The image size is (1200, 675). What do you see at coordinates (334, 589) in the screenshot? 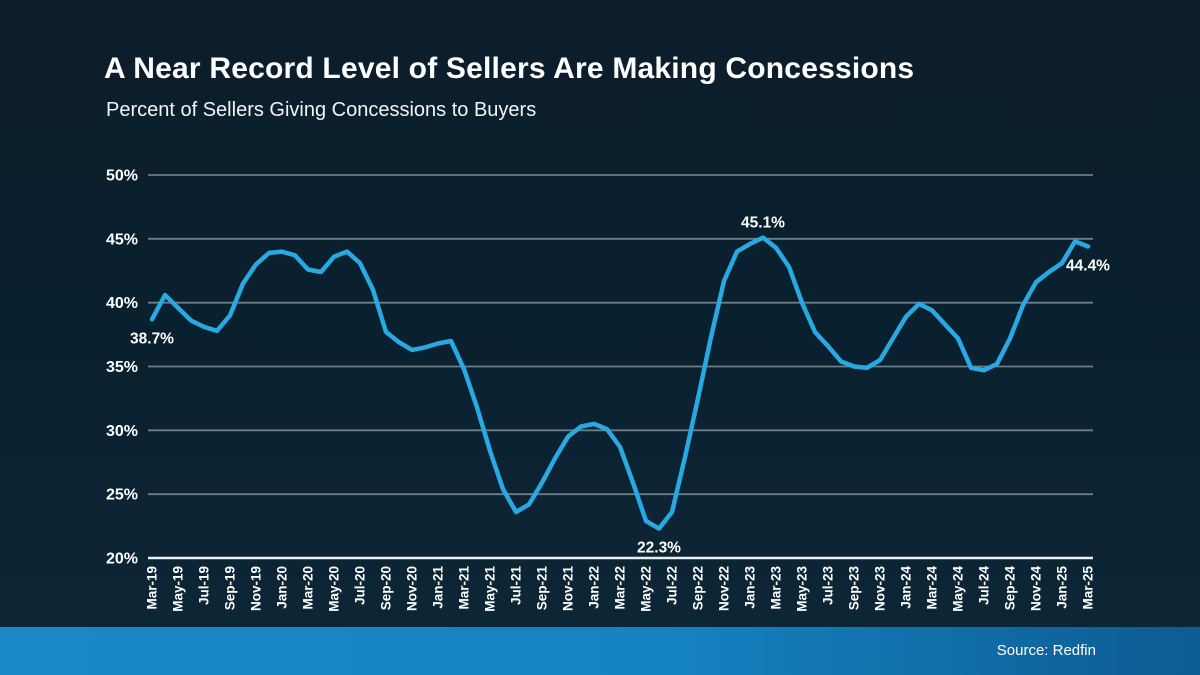
I see `x-axis-label: May-20` at bounding box center [334, 589].